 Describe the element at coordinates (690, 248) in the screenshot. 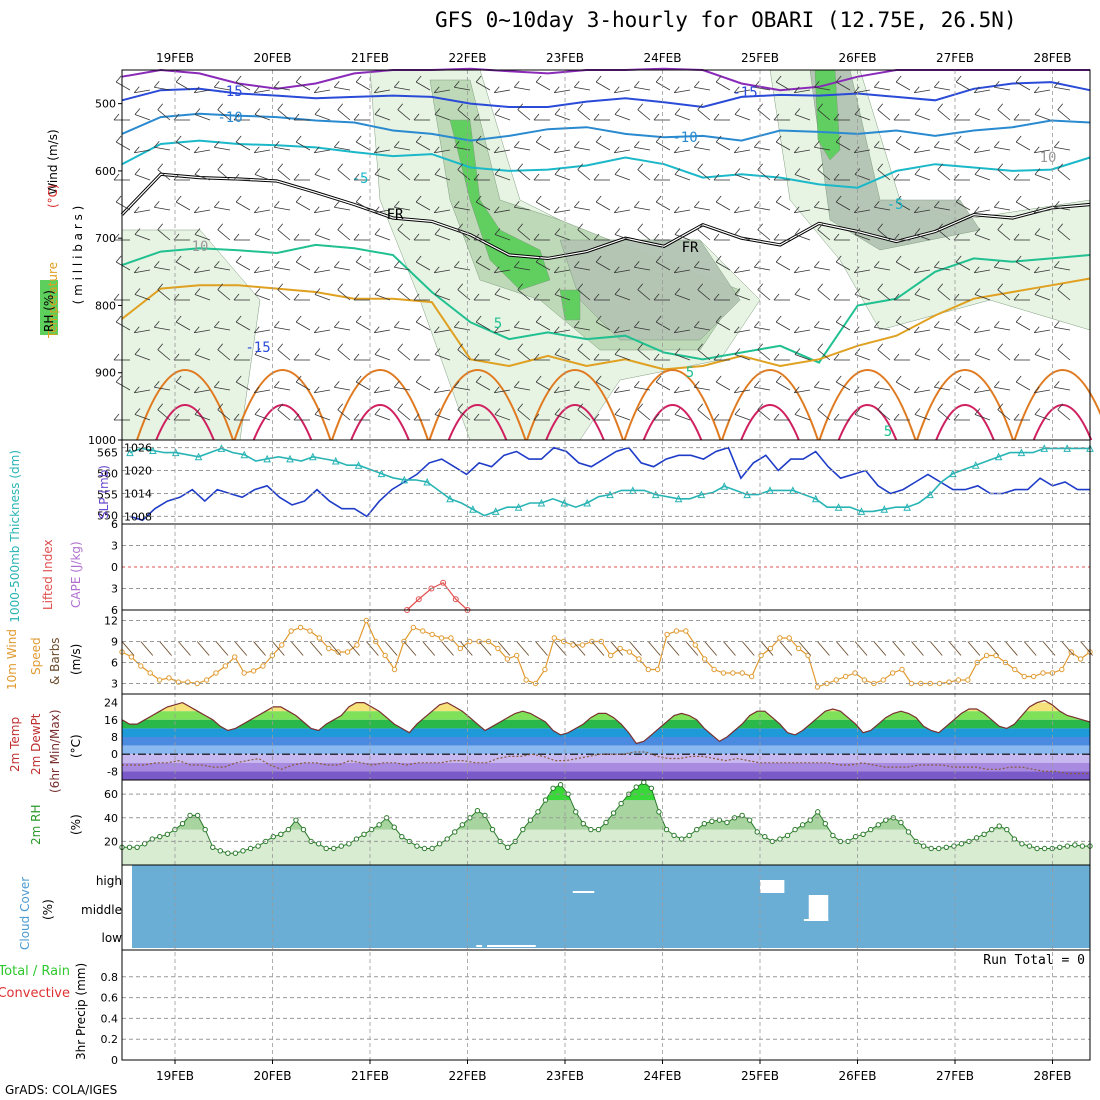

I see `contour-label: FR` at that location.